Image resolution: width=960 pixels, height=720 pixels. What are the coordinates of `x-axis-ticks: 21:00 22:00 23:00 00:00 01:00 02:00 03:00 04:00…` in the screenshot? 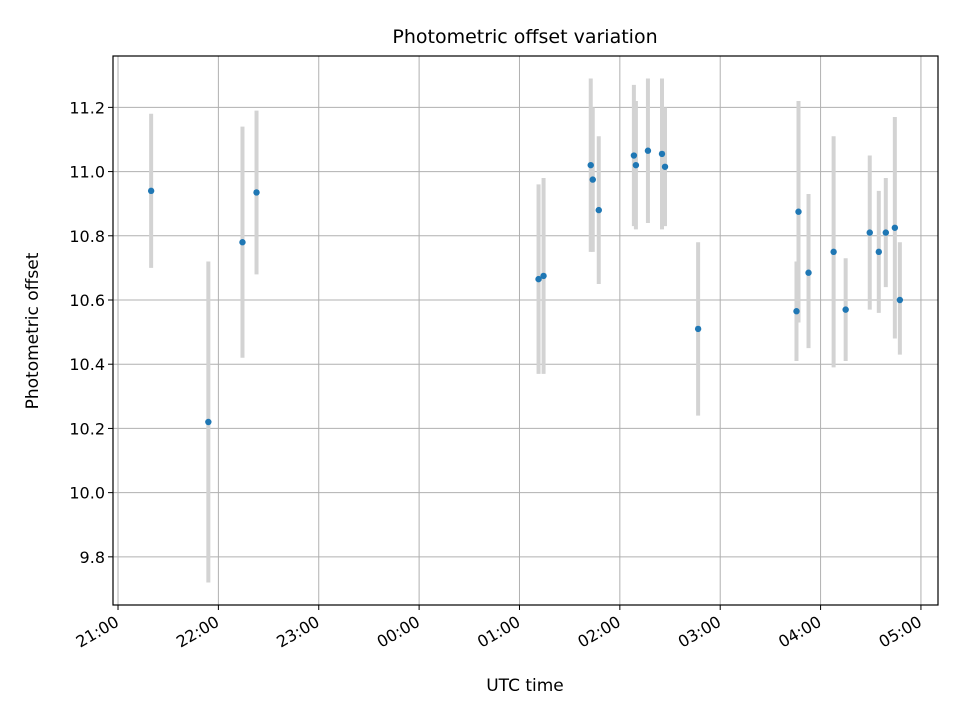 It's located at (499, 628).